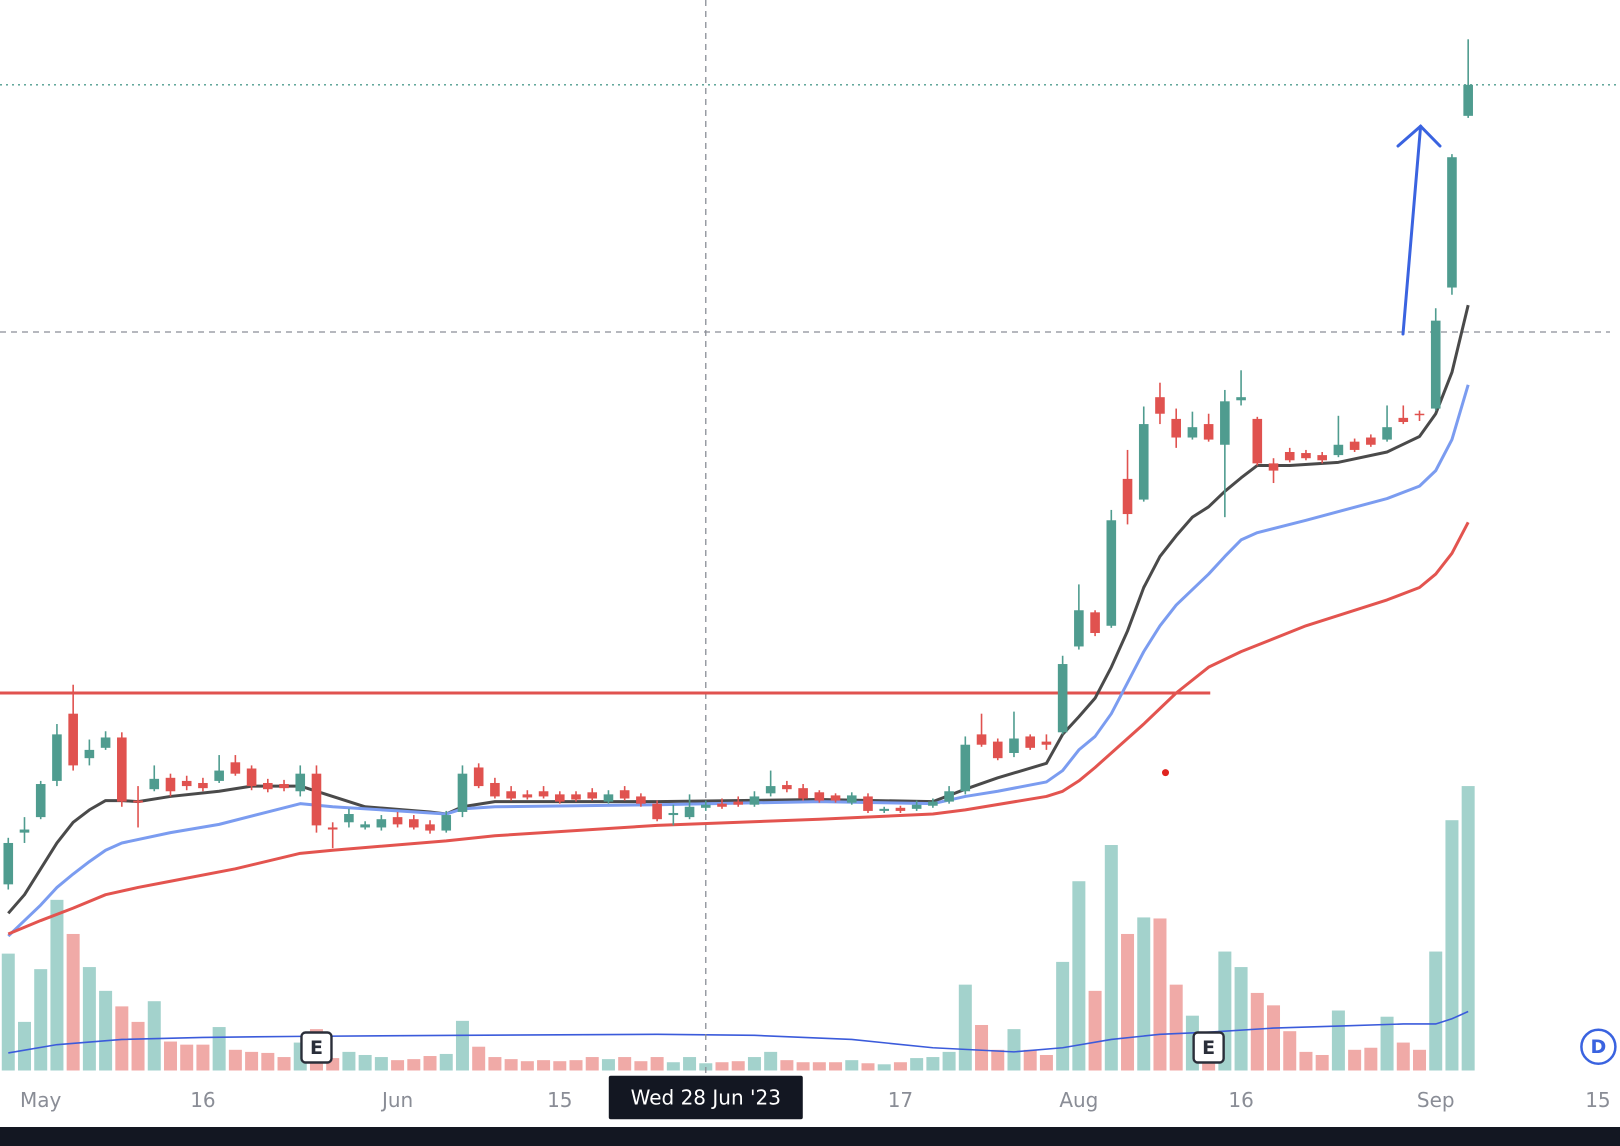 This screenshot has width=1620, height=1146. I want to click on crosshair-label: Wed 28 Jun '23, so click(706, 1098).